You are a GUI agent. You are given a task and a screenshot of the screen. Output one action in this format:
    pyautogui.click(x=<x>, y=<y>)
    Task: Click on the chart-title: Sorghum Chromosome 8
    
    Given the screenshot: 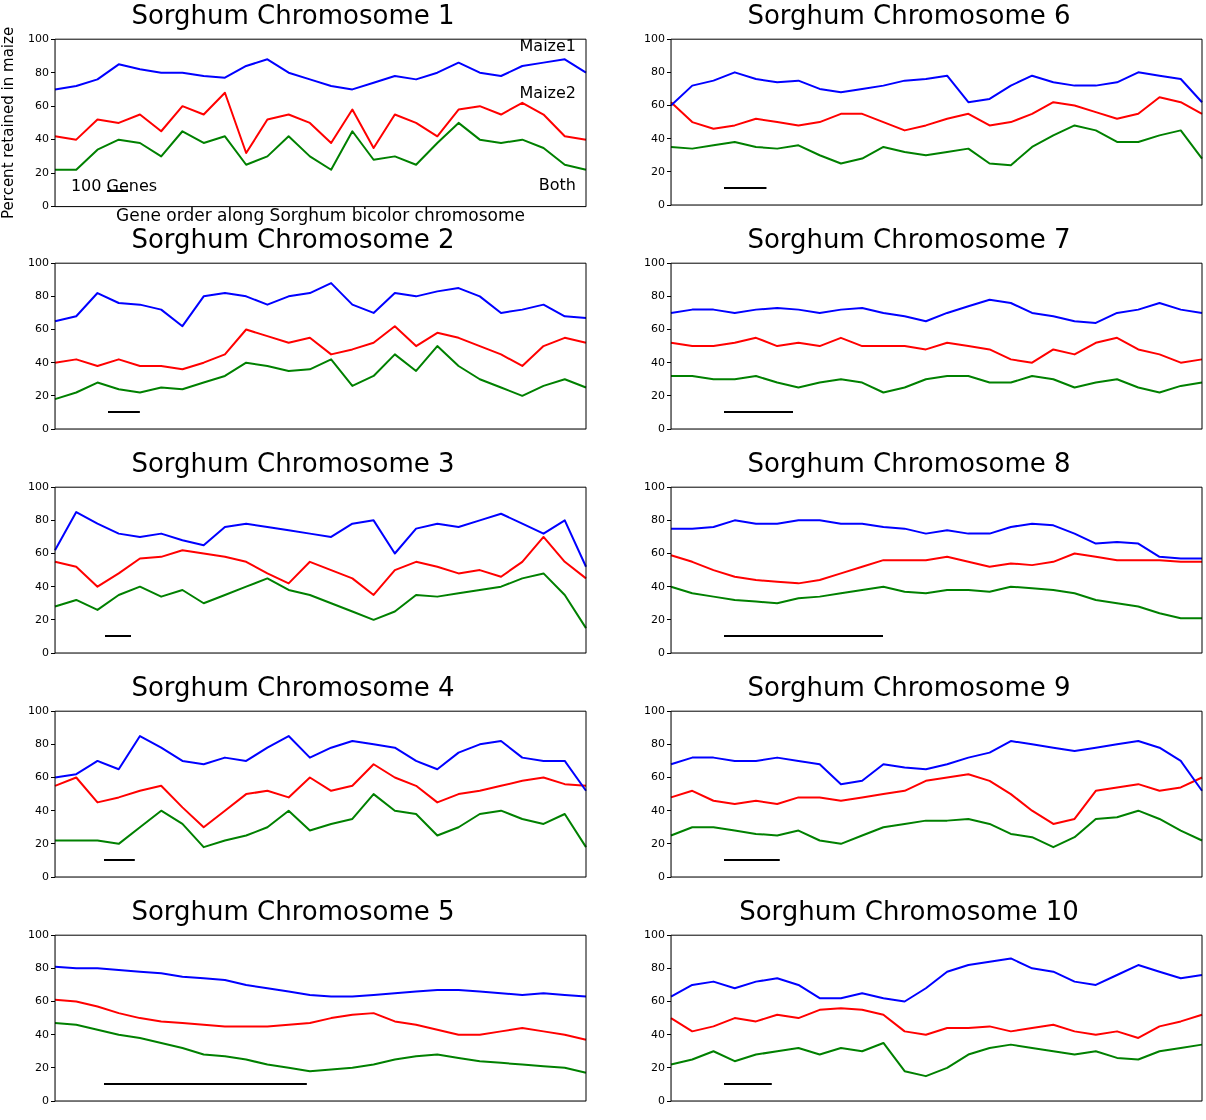 What is the action you would take?
    pyautogui.click(x=909, y=463)
    